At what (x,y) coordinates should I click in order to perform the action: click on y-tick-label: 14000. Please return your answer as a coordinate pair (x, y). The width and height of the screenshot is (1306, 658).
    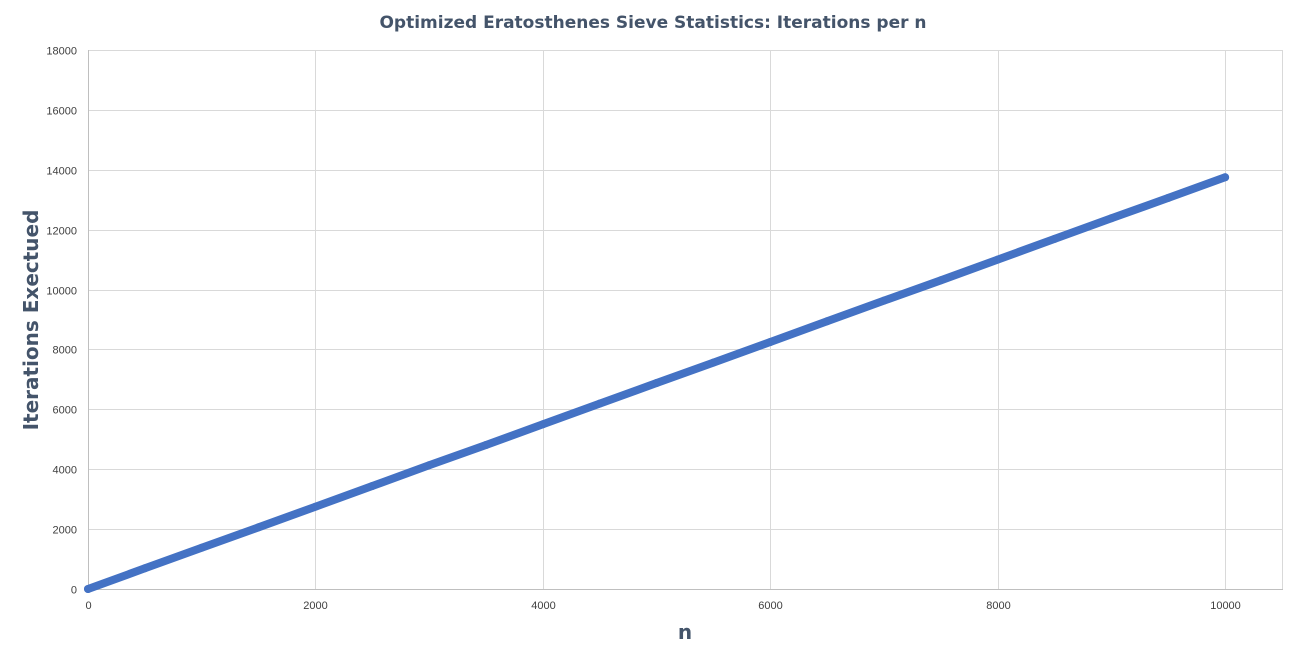
    Looking at the image, I should click on (61, 172).